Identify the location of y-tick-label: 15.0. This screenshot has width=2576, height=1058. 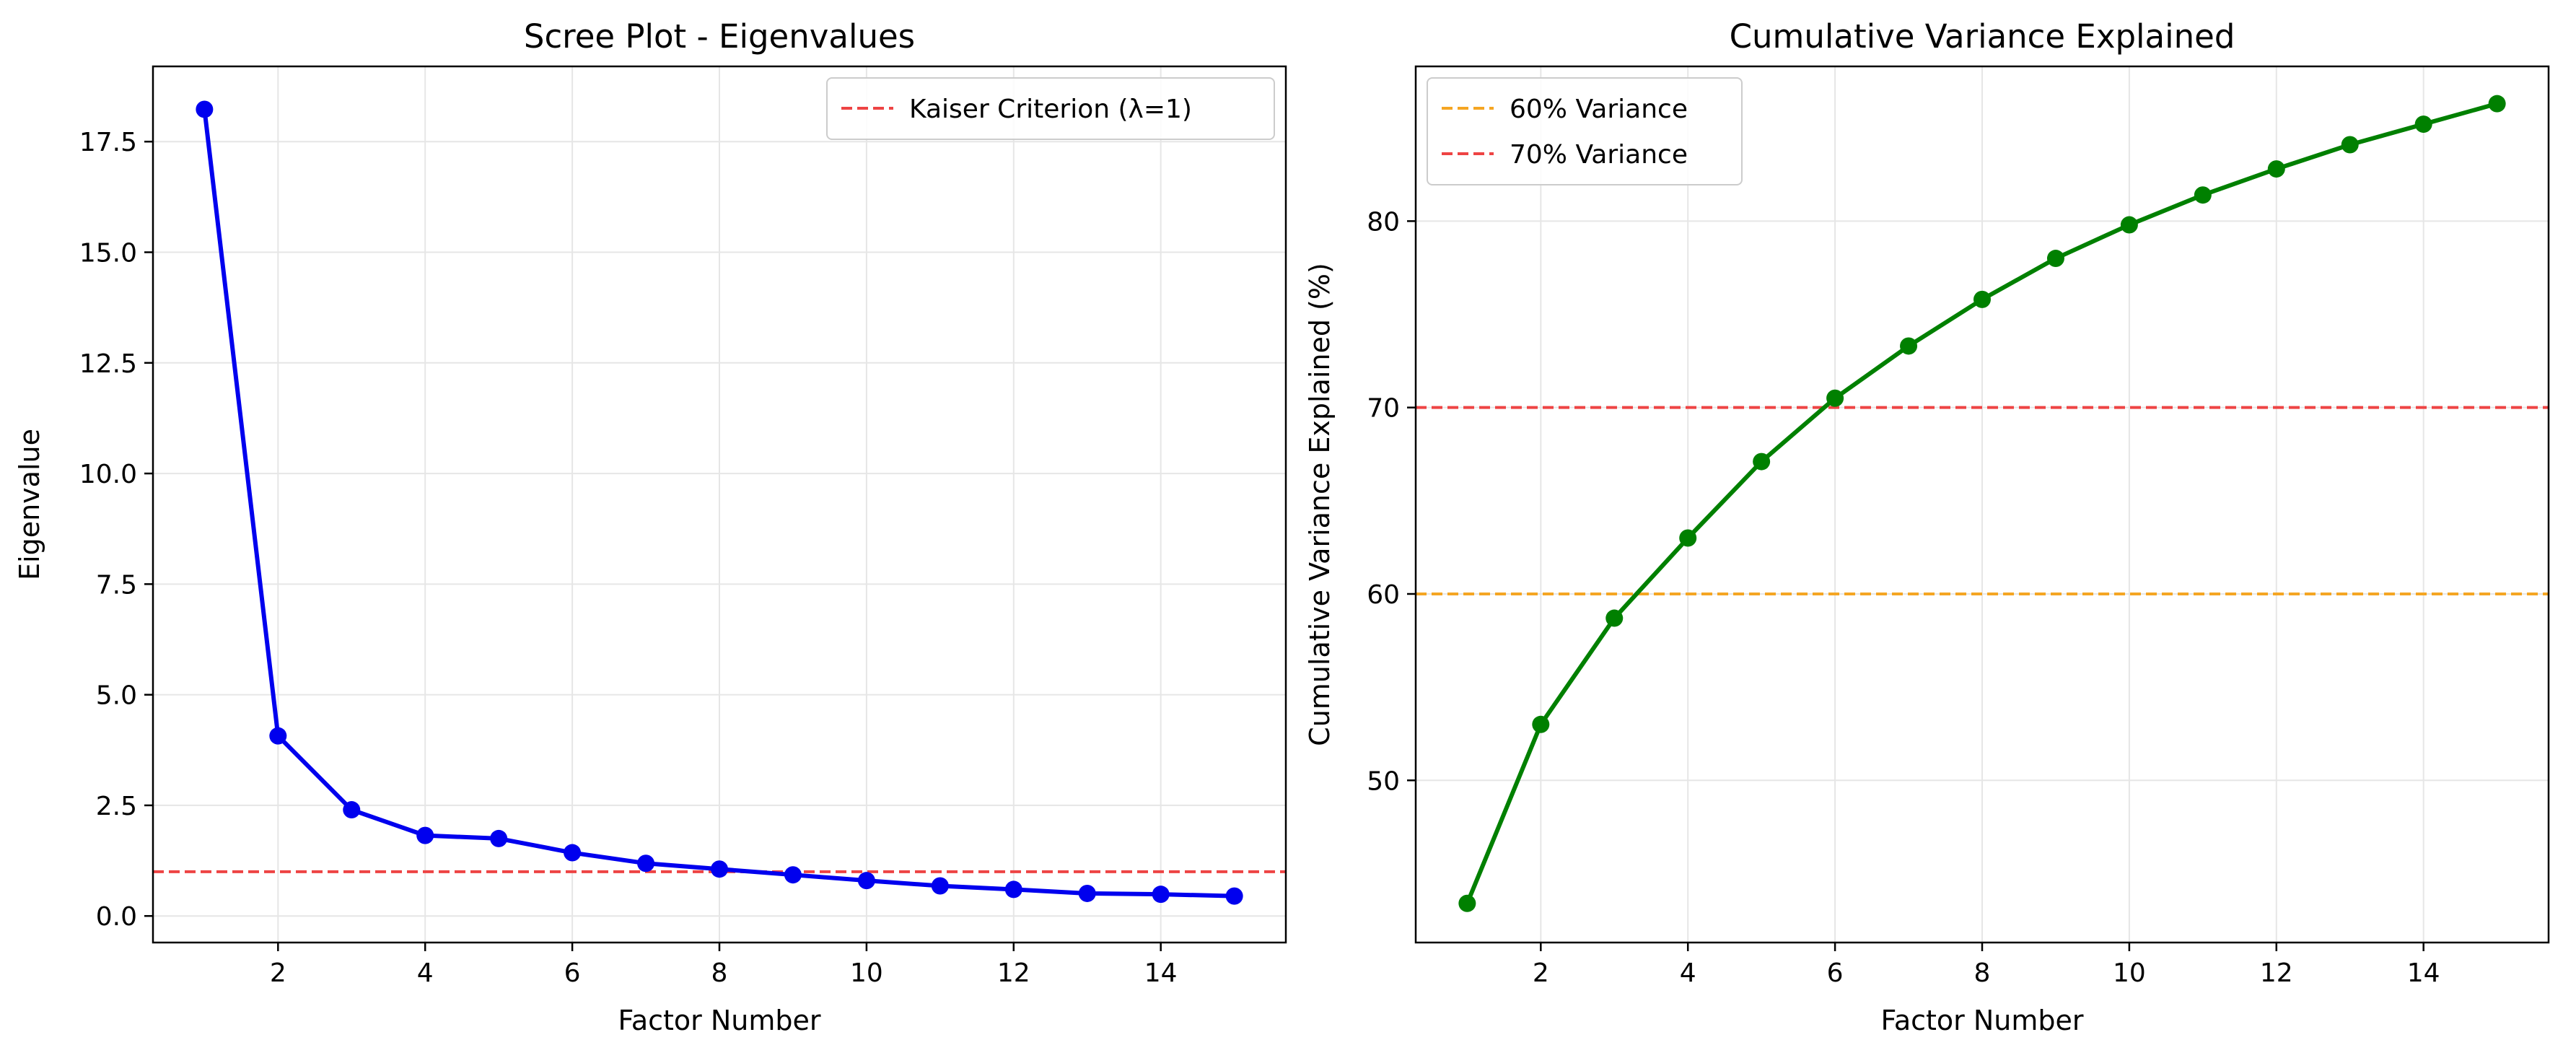
(108, 253).